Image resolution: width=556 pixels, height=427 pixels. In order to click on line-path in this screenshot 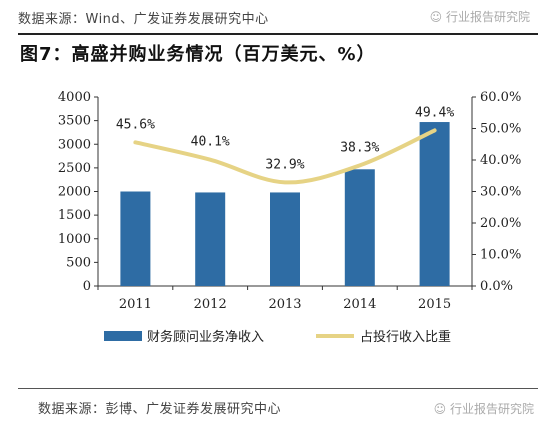, I will do `click(285, 156)`.